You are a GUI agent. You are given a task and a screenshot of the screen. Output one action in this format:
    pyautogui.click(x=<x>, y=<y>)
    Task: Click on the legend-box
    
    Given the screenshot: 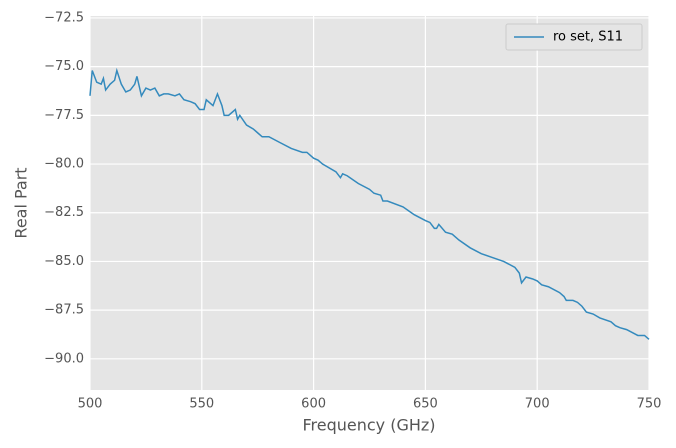 What is the action you would take?
    pyautogui.click(x=574, y=37)
    